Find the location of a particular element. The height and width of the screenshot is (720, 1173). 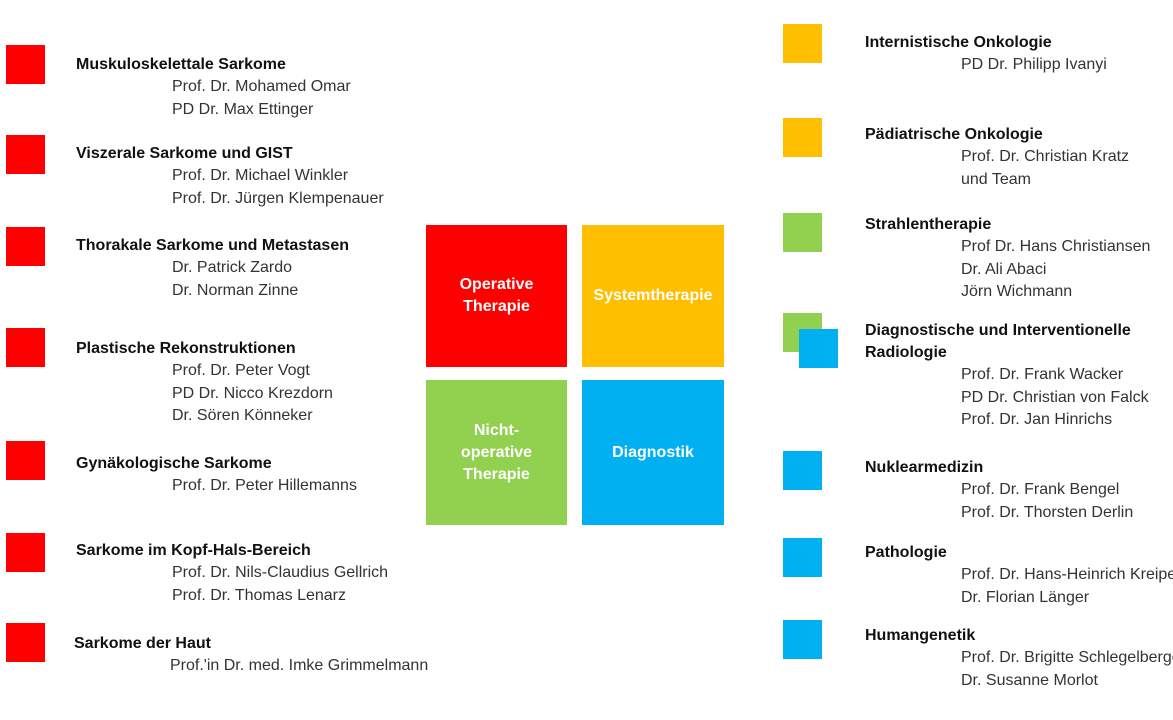

left-name: Dr. Sören Könneker is located at coordinates (242, 415).